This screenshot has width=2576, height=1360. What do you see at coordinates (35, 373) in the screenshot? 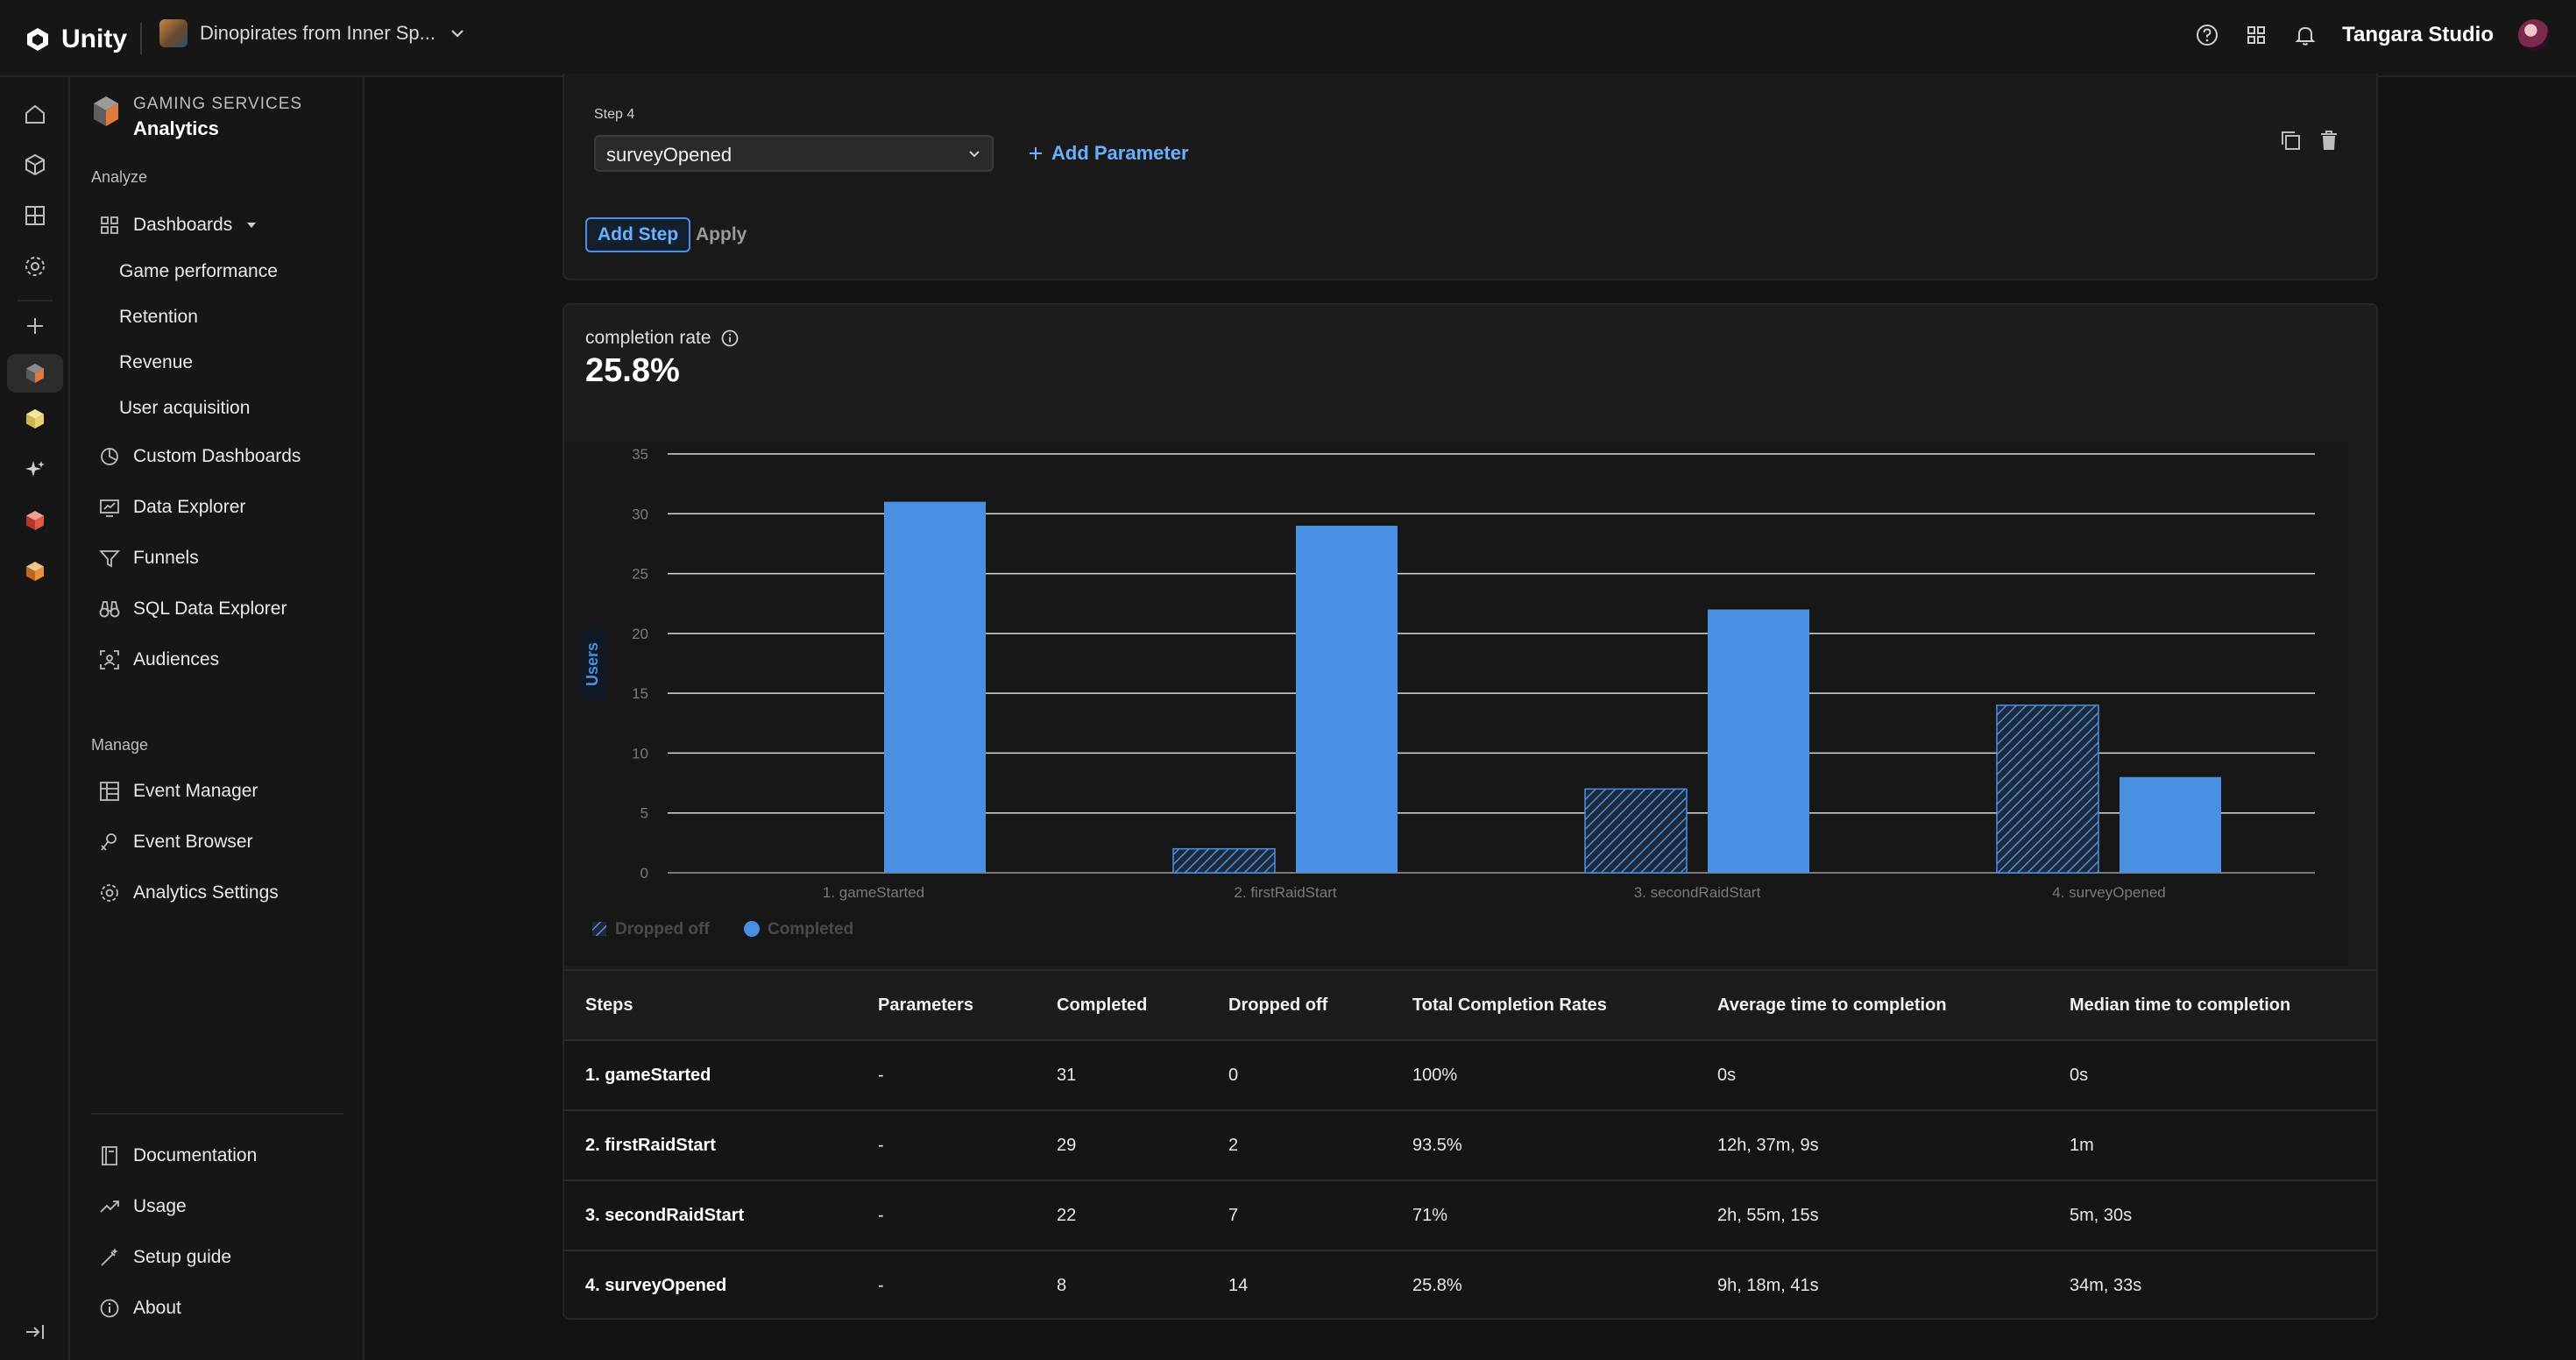
I see `rail-analytics` at bounding box center [35, 373].